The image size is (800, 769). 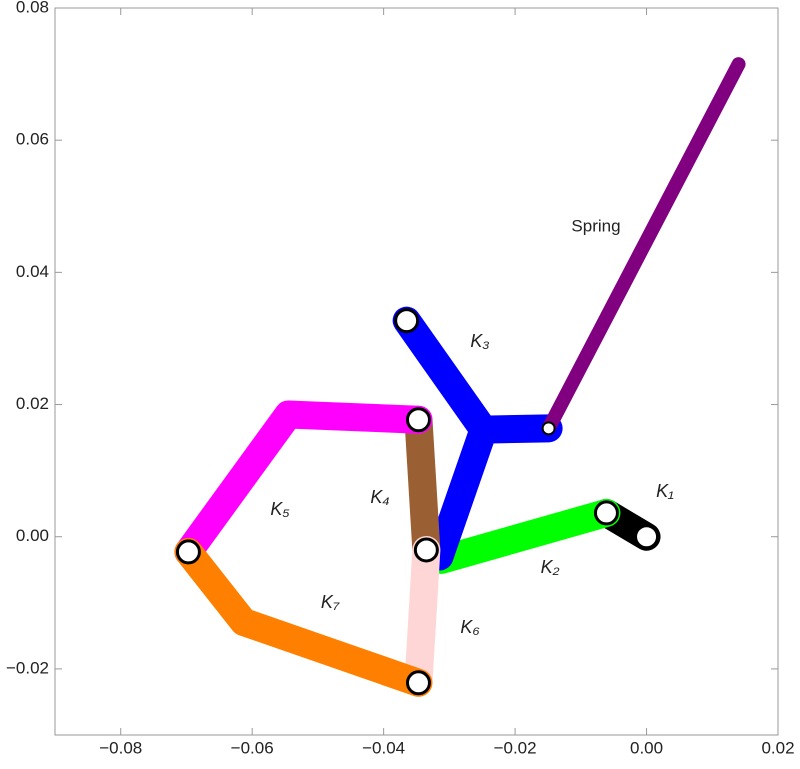 I want to click on link-label: K₇, so click(x=330, y=602).